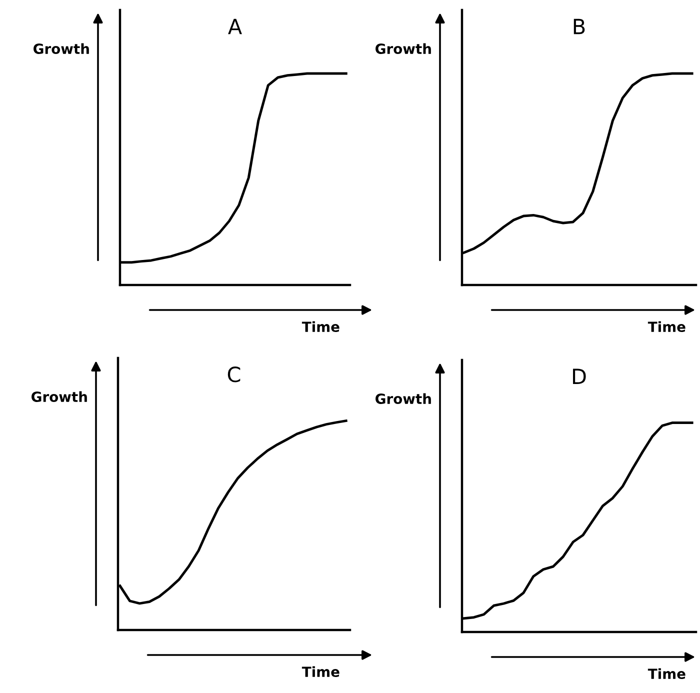 This screenshot has height=693, width=700. I want to click on chart-title: A, so click(235, 26).